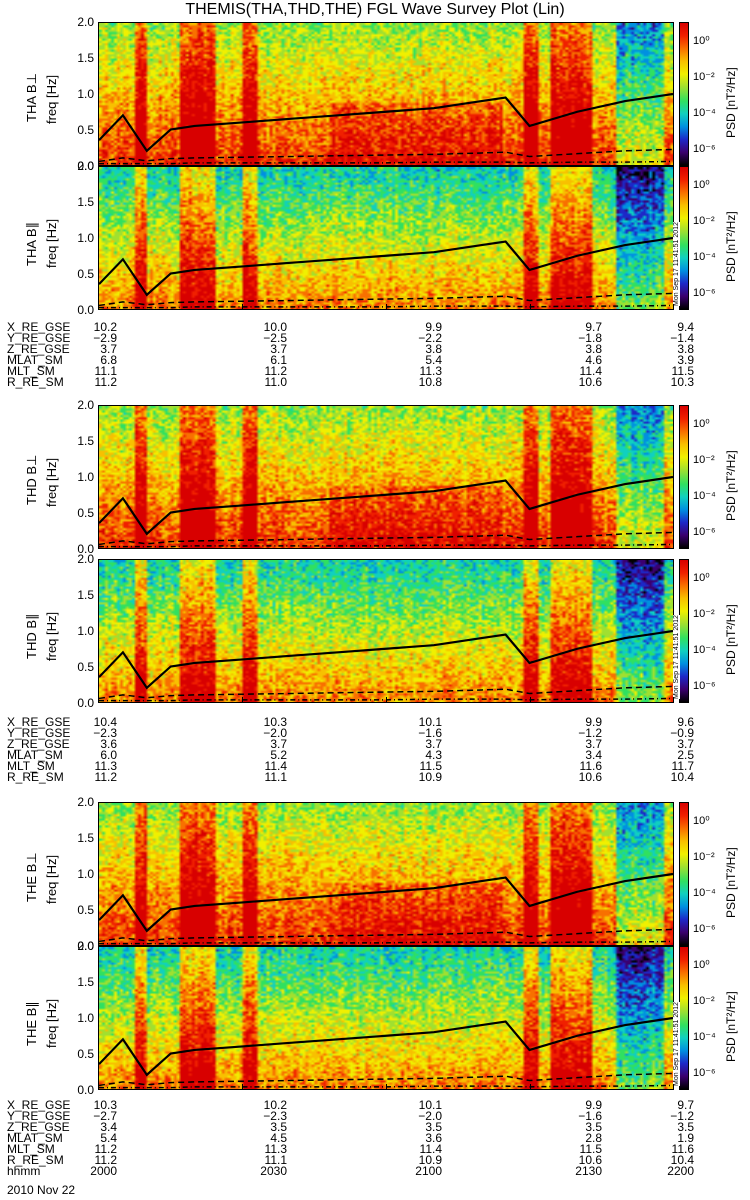 This screenshot has height=1200, width=750. Describe the element at coordinates (105, 1116) in the screenshot. I see `ephemeris-value: −2.7` at that location.